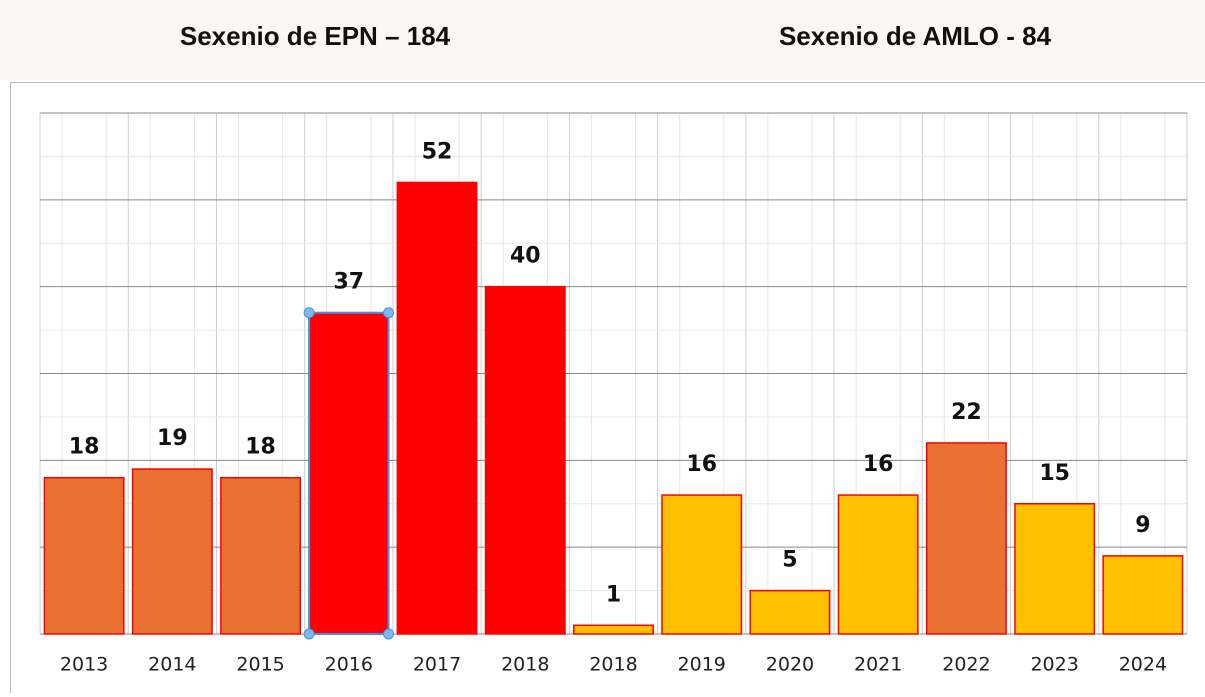 The height and width of the screenshot is (697, 1205). I want to click on data-label: 5, so click(789, 560).